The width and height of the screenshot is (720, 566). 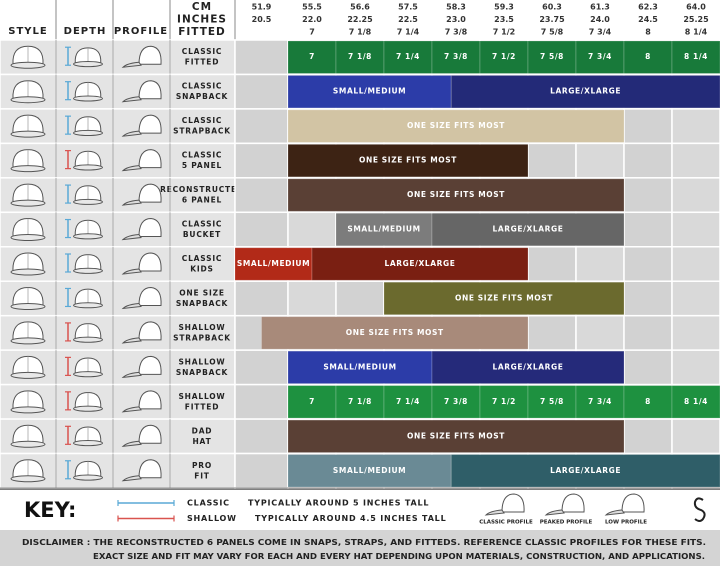 What do you see at coordinates (696, 32) in the screenshot?
I see `fitted-value: 8 1/4` at bounding box center [696, 32].